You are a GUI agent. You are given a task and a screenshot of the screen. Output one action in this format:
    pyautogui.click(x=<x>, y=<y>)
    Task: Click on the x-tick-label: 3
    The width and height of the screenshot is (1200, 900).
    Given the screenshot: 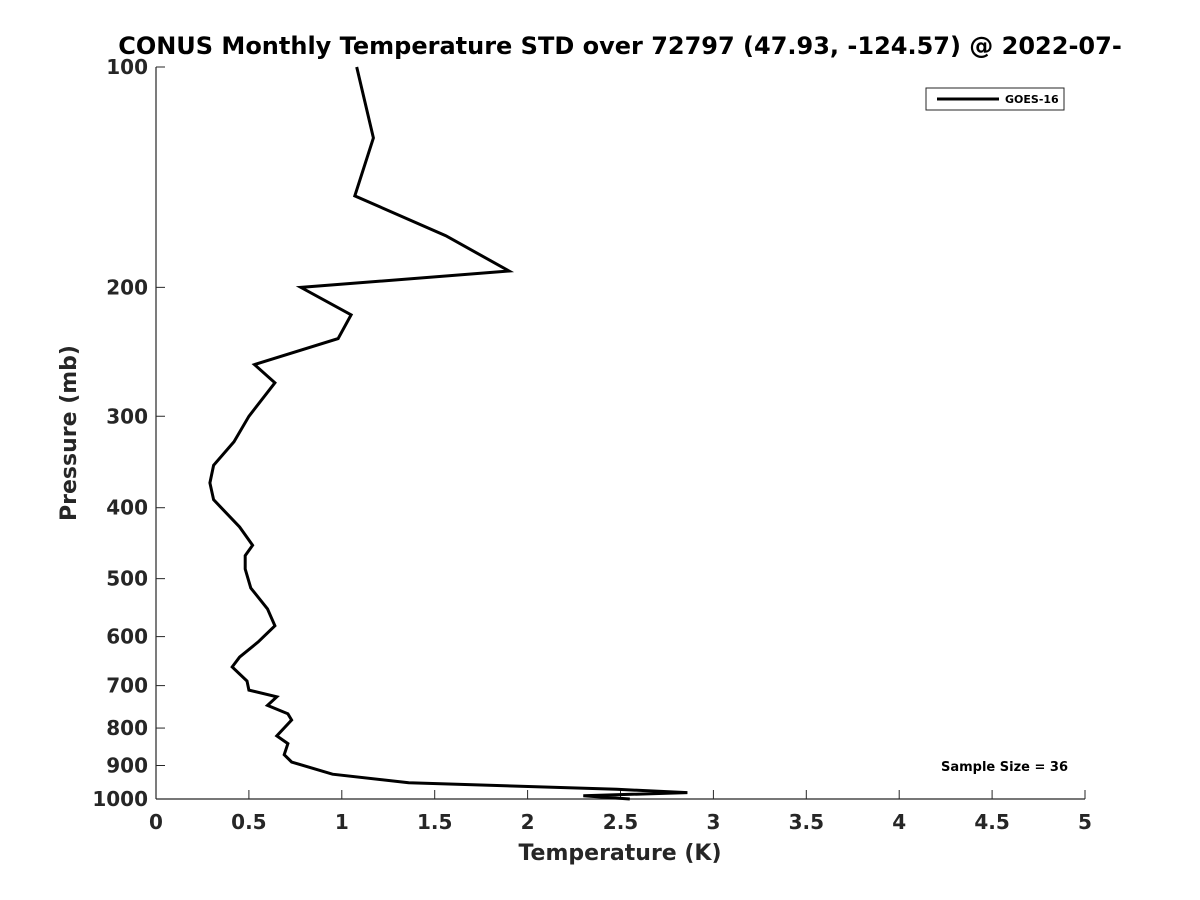 What is the action you would take?
    pyautogui.click(x=713, y=822)
    